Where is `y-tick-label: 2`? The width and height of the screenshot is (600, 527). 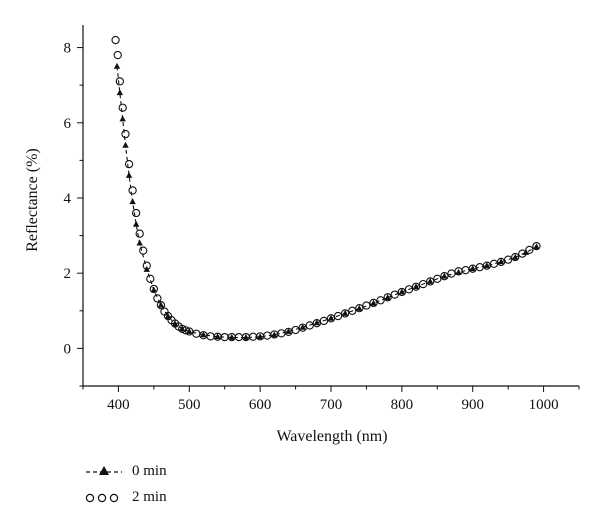 y-tick-label: 2 is located at coordinates (68, 274).